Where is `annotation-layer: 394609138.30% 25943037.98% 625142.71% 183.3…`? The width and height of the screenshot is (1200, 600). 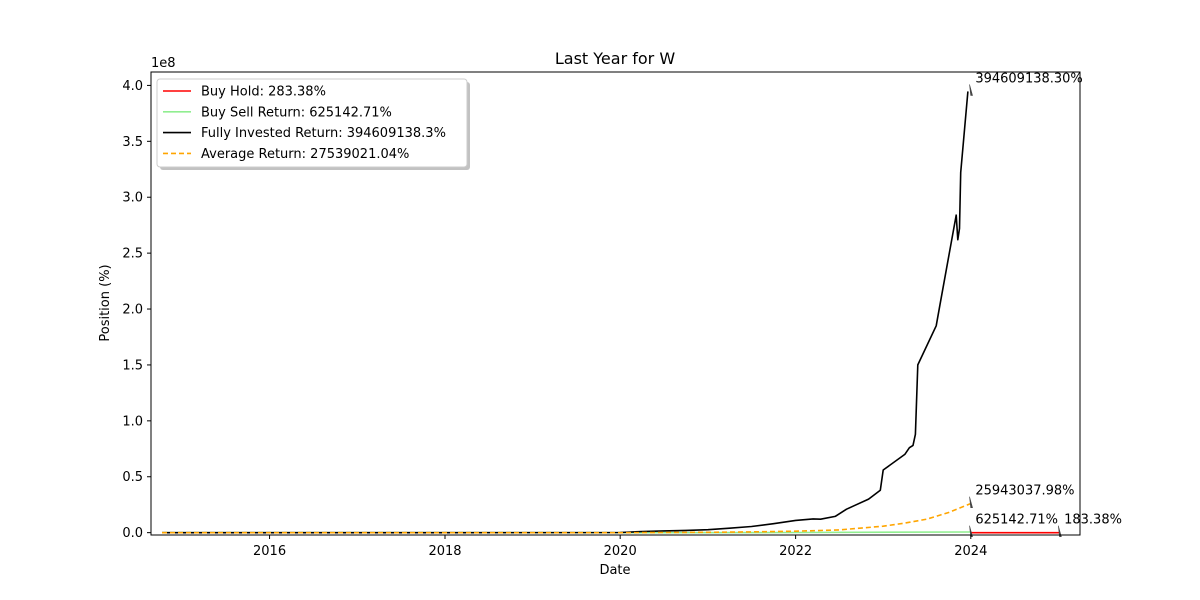
annotation-layer: 394609138.30% 25943037.98% 625142.71% 183.3… is located at coordinates (1045, 304).